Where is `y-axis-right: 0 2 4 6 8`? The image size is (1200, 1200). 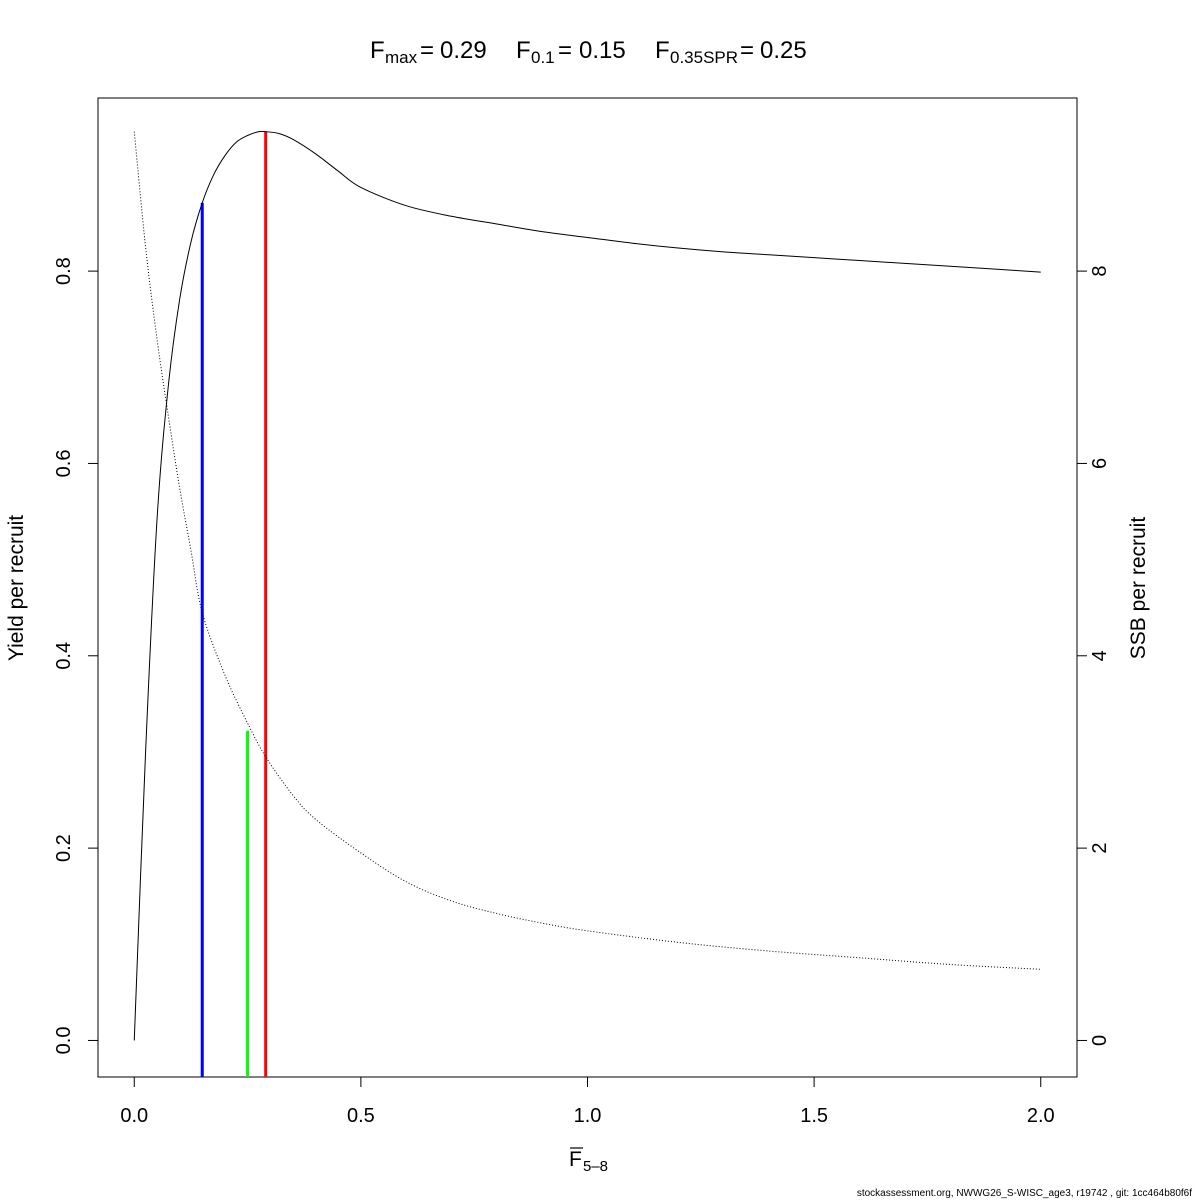
y-axis-right: 0 2 4 6 8 is located at coordinates (1093, 656).